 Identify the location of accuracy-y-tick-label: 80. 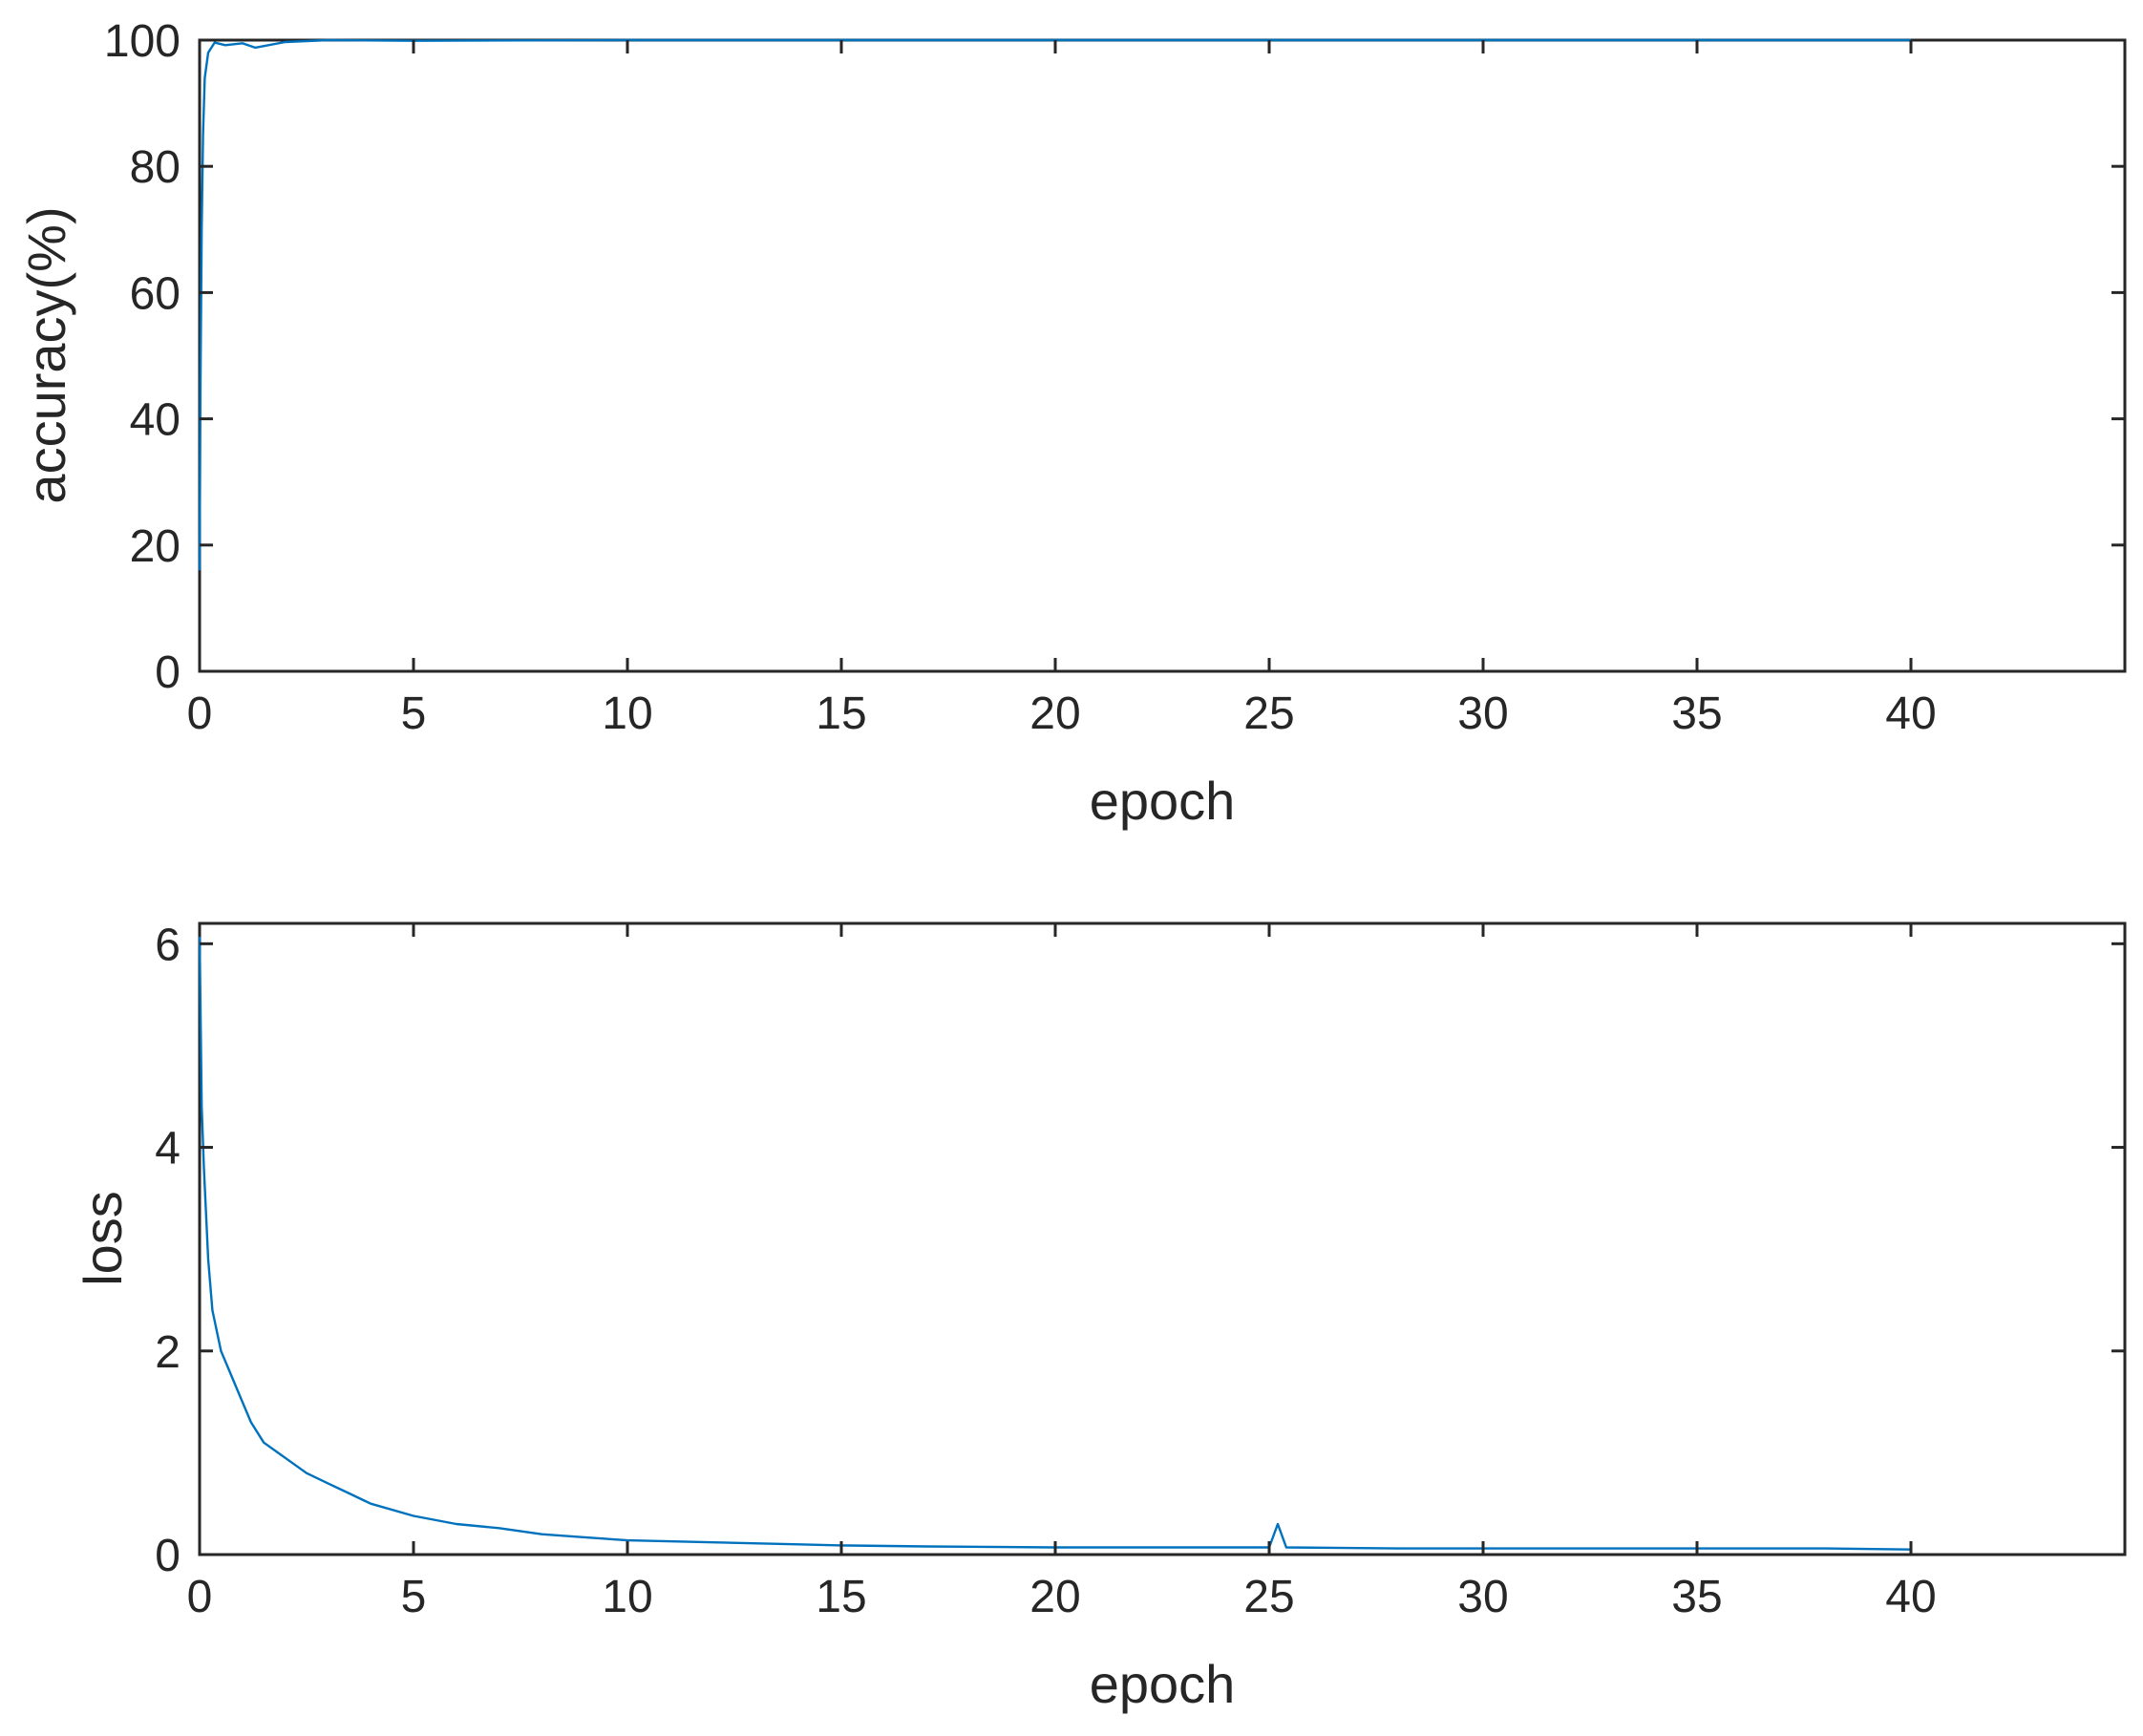
(155, 167).